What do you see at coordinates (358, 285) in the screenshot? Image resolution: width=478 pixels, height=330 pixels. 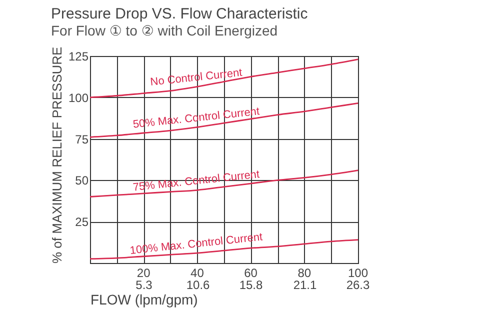 I see `x2-tick-label: 26.3` at bounding box center [358, 285].